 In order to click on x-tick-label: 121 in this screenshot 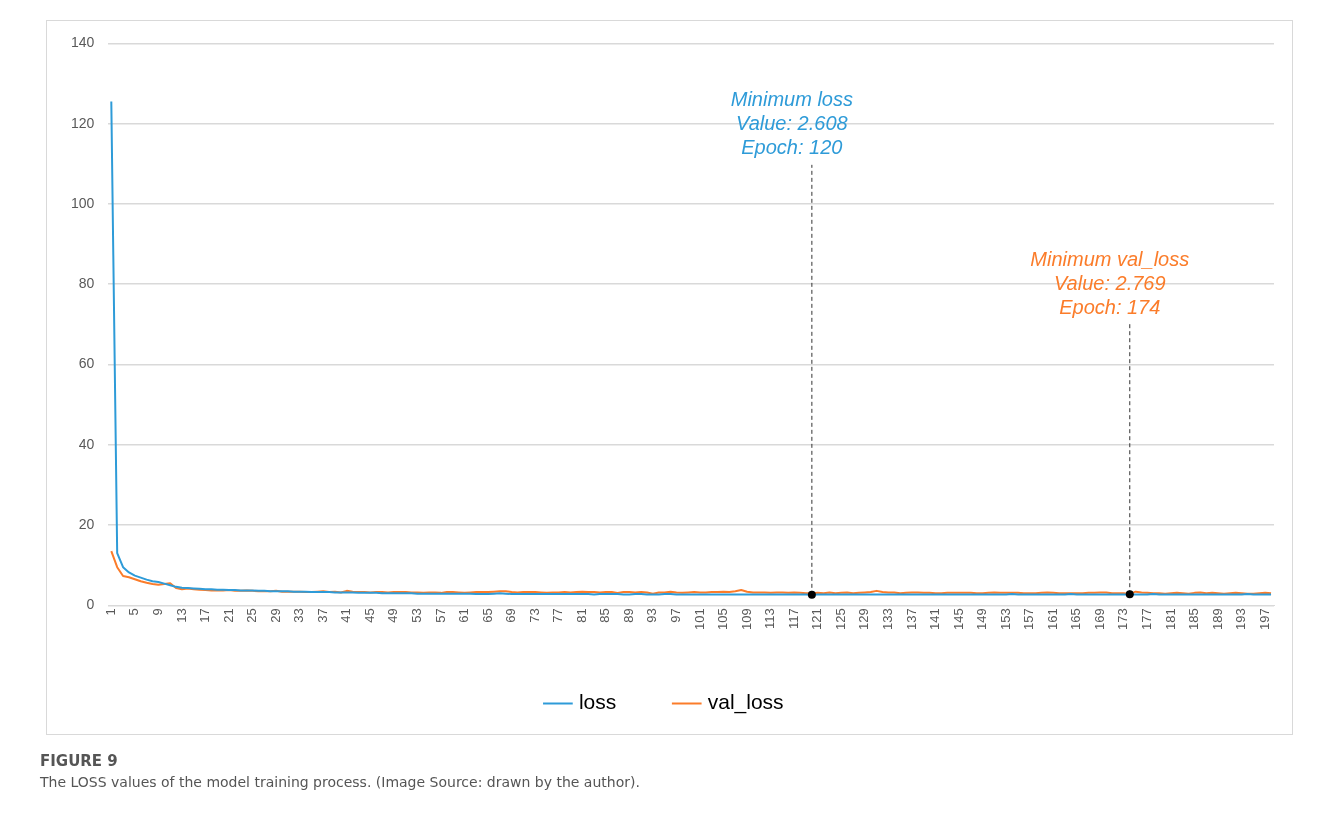, I will do `click(817, 619)`.